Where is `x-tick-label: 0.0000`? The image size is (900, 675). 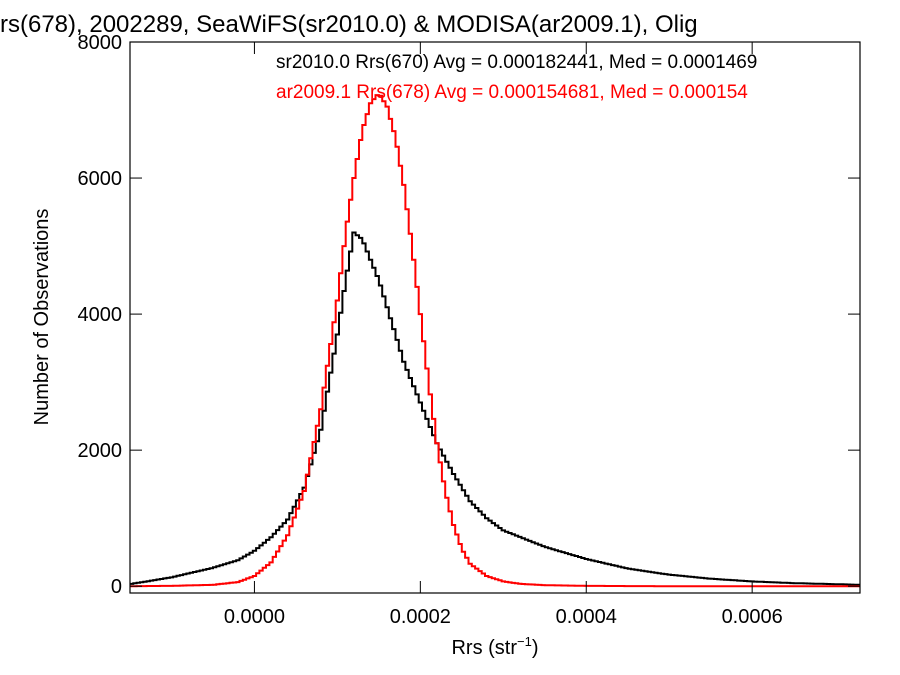
x-tick-label: 0.0000 is located at coordinates (254, 617).